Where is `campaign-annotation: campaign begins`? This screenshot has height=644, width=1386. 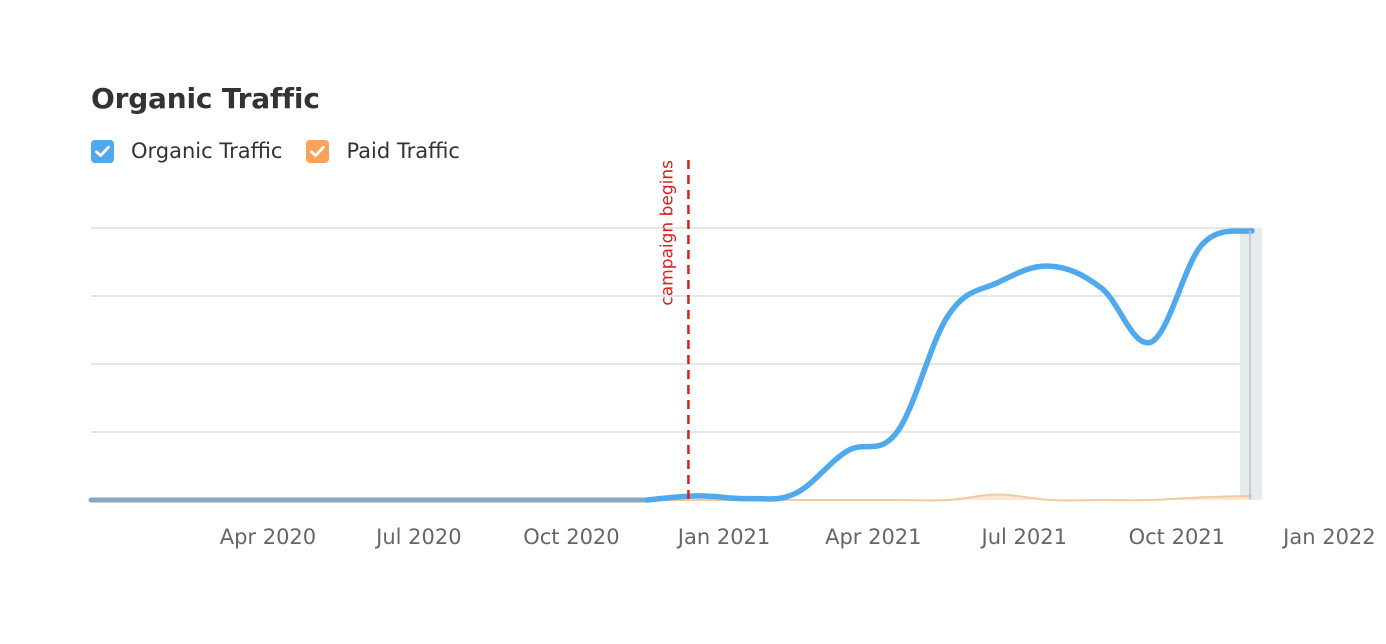 campaign-annotation: campaign begins is located at coordinates (673, 330).